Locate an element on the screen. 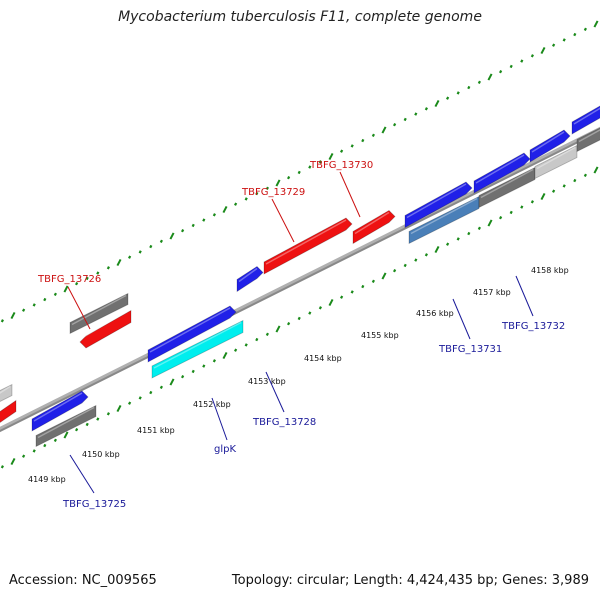 Image resolution: width=600 pixels, height=600 pixels. scale-tick-label: 4149 kbp is located at coordinates (47, 479).